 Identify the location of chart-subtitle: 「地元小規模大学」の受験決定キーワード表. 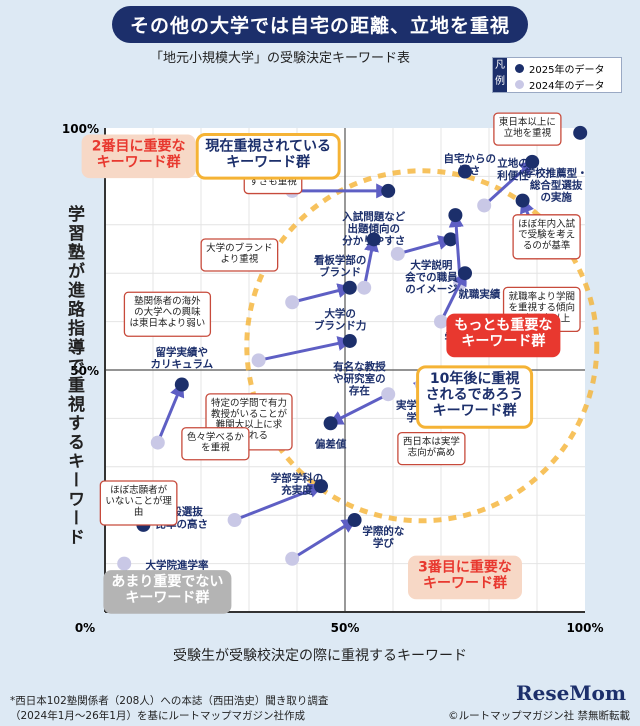
(280, 58).